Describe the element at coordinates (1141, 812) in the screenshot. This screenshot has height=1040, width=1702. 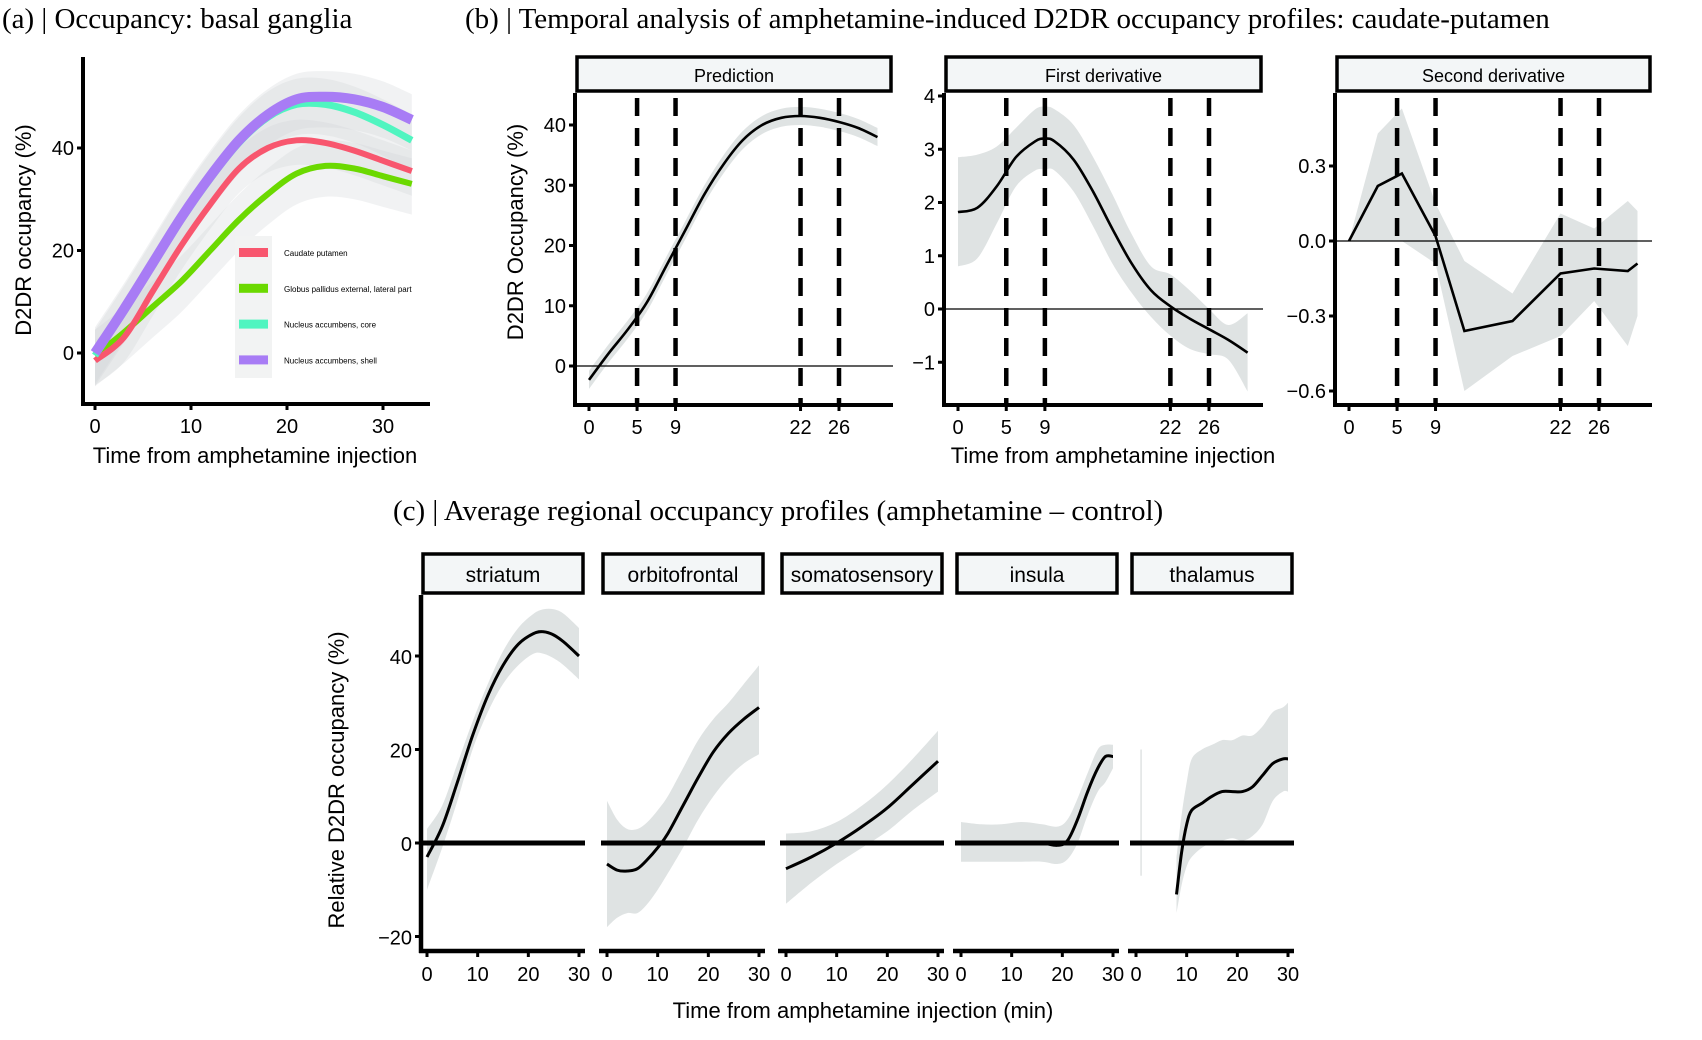
I see `stray-ribbon` at that location.